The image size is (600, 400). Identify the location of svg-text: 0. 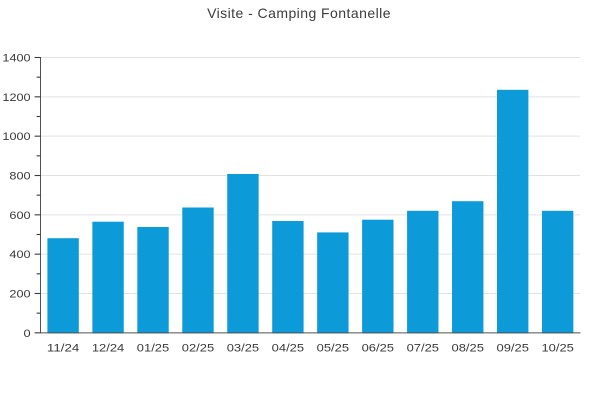
(27, 334).